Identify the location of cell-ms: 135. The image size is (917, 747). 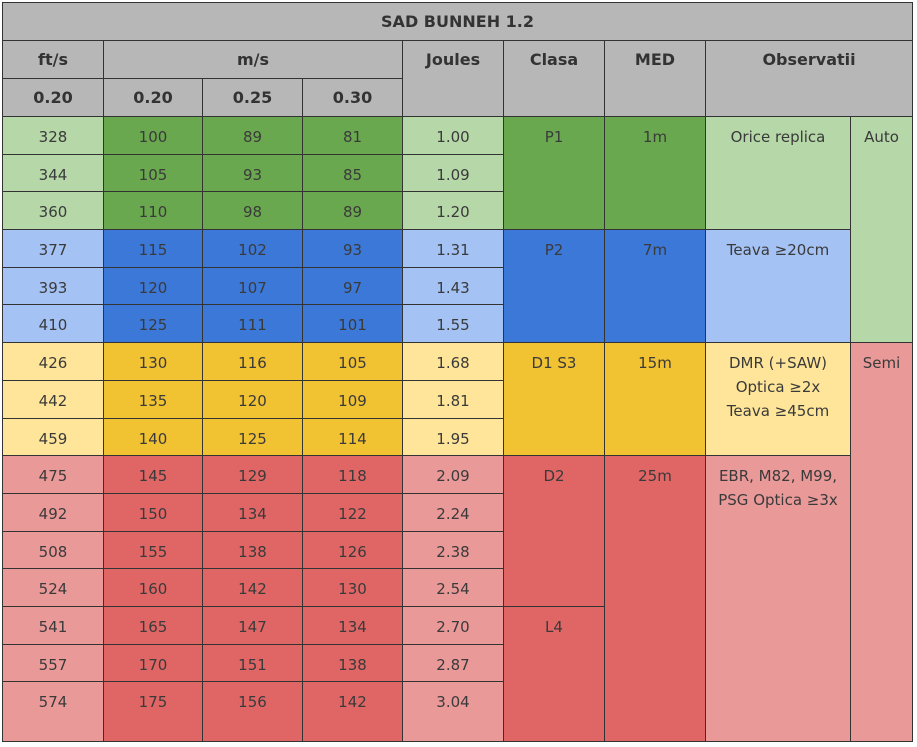
(153, 399).